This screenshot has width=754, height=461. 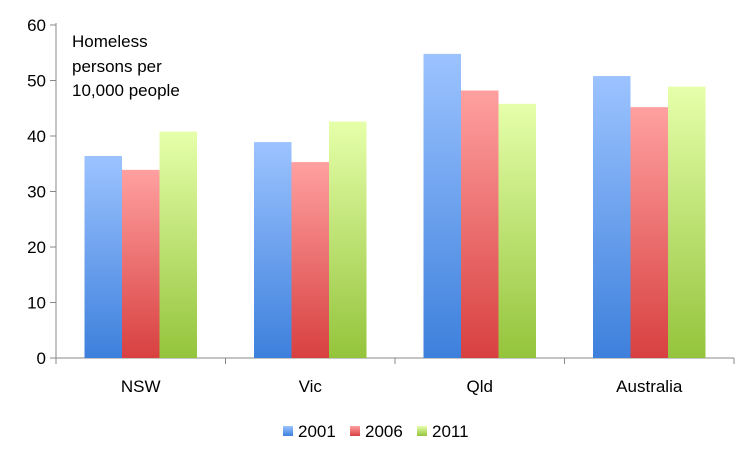 I want to click on category-label: Qld, so click(x=480, y=386).